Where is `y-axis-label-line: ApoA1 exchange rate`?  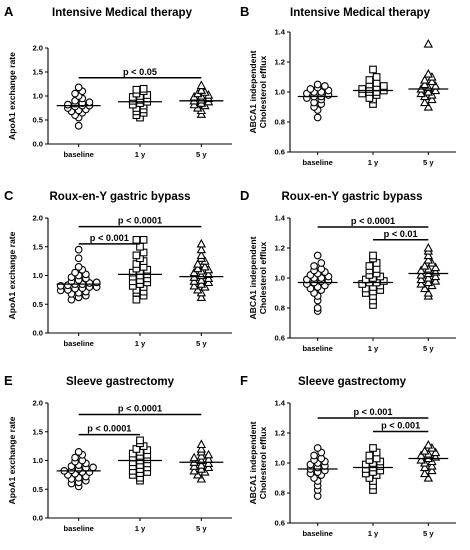 y-axis-label-line: ApoA1 exchange rate is located at coordinates (12, 275).